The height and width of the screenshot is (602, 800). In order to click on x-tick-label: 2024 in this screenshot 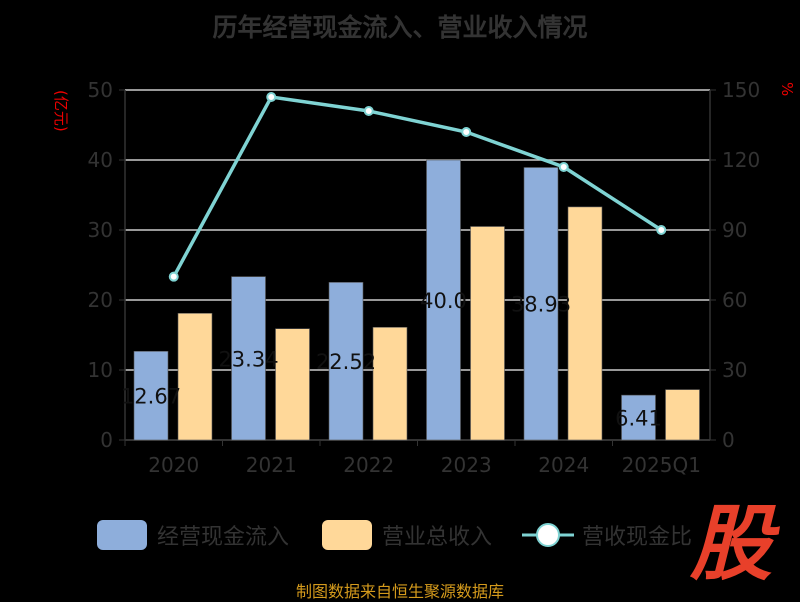, I will do `click(563, 465)`.